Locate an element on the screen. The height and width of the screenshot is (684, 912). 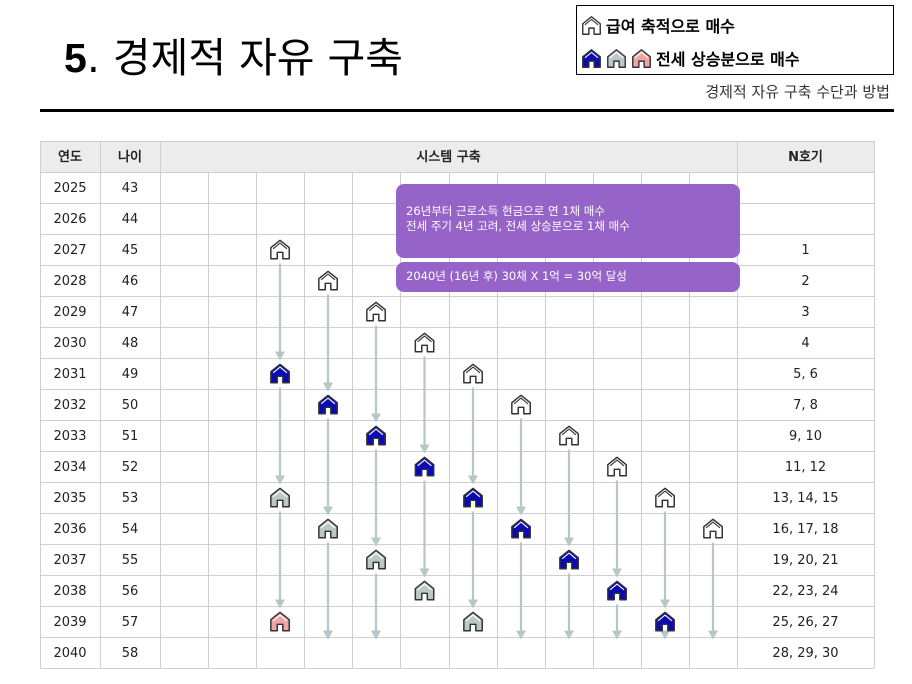
callout-plan-line1: 26년부터 근로소득 현금으로 연 1채 매수 is located at coordinates (505, 211).